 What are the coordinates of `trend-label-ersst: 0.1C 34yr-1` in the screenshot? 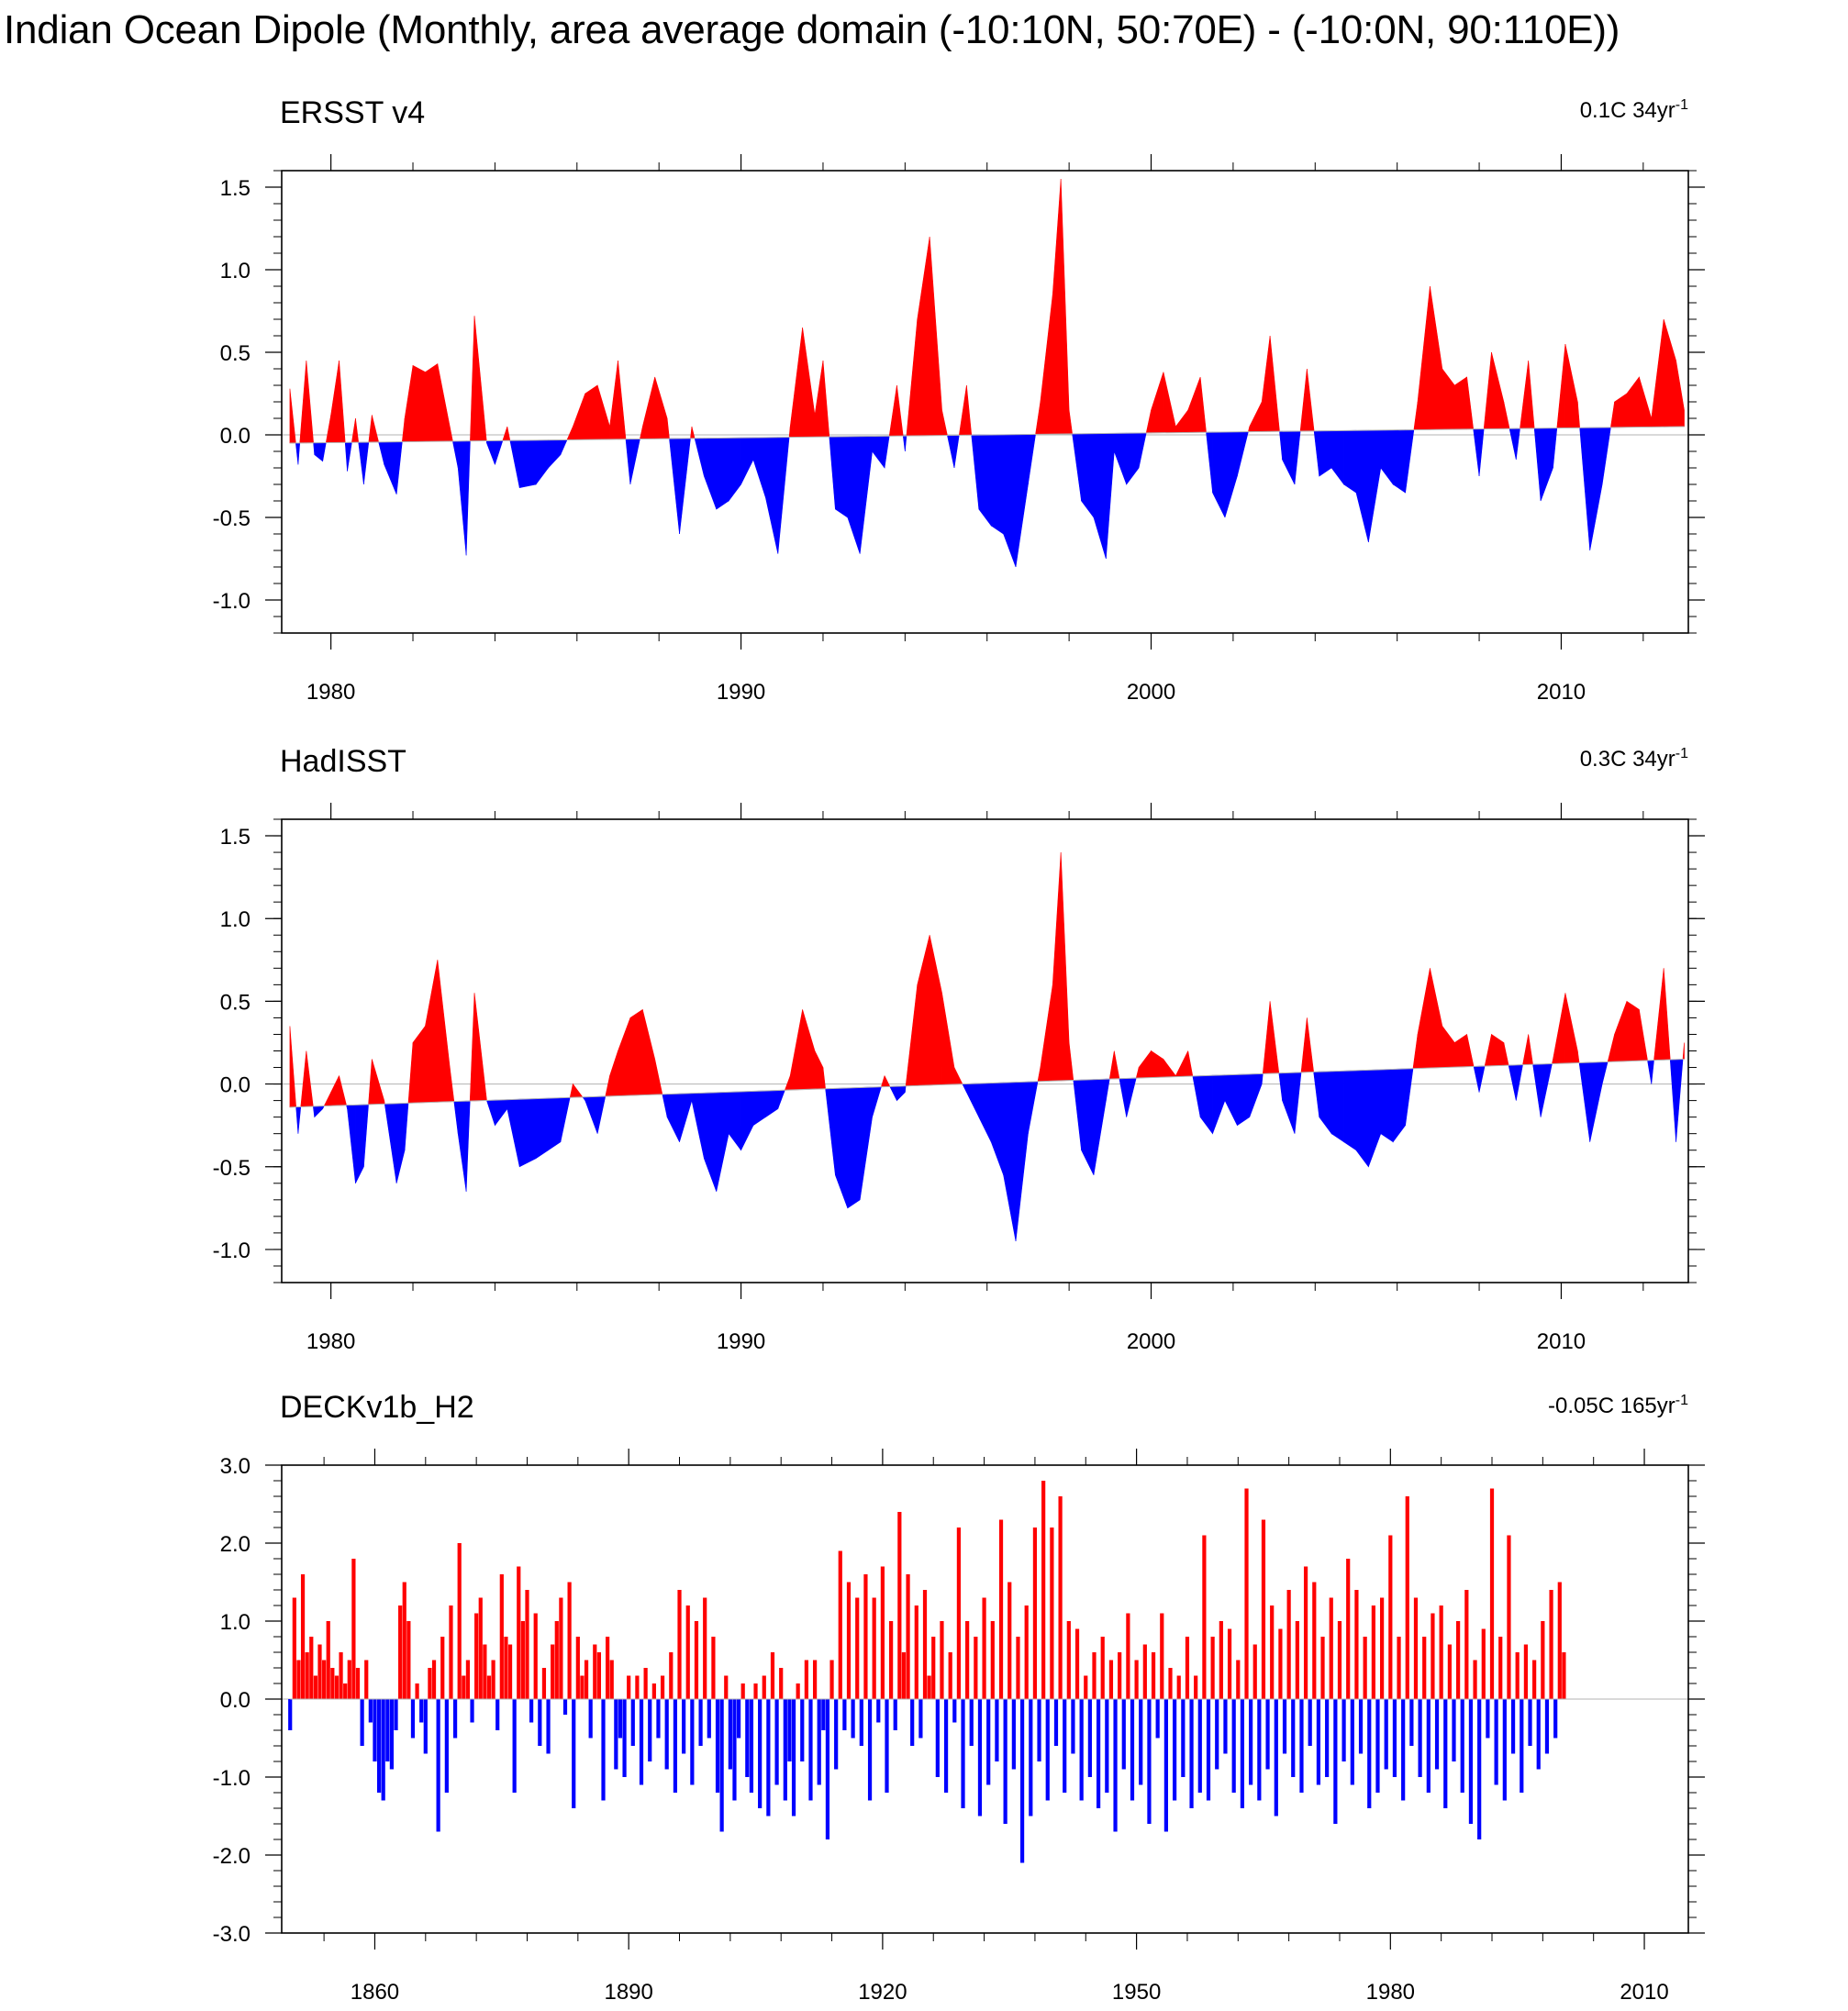 It's located at (1634, 110).